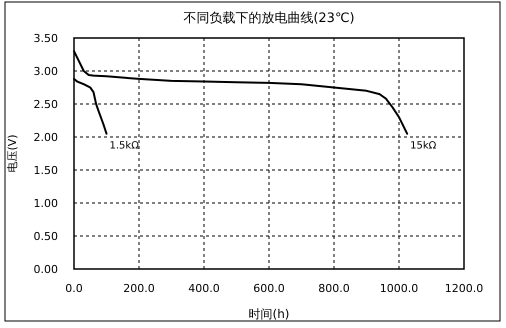 The height and width of the screenshot is (328, 506). Describe the element at coordinates (269, 288) in the screenshot. I see `x-tick-label: 600.0` at that location.